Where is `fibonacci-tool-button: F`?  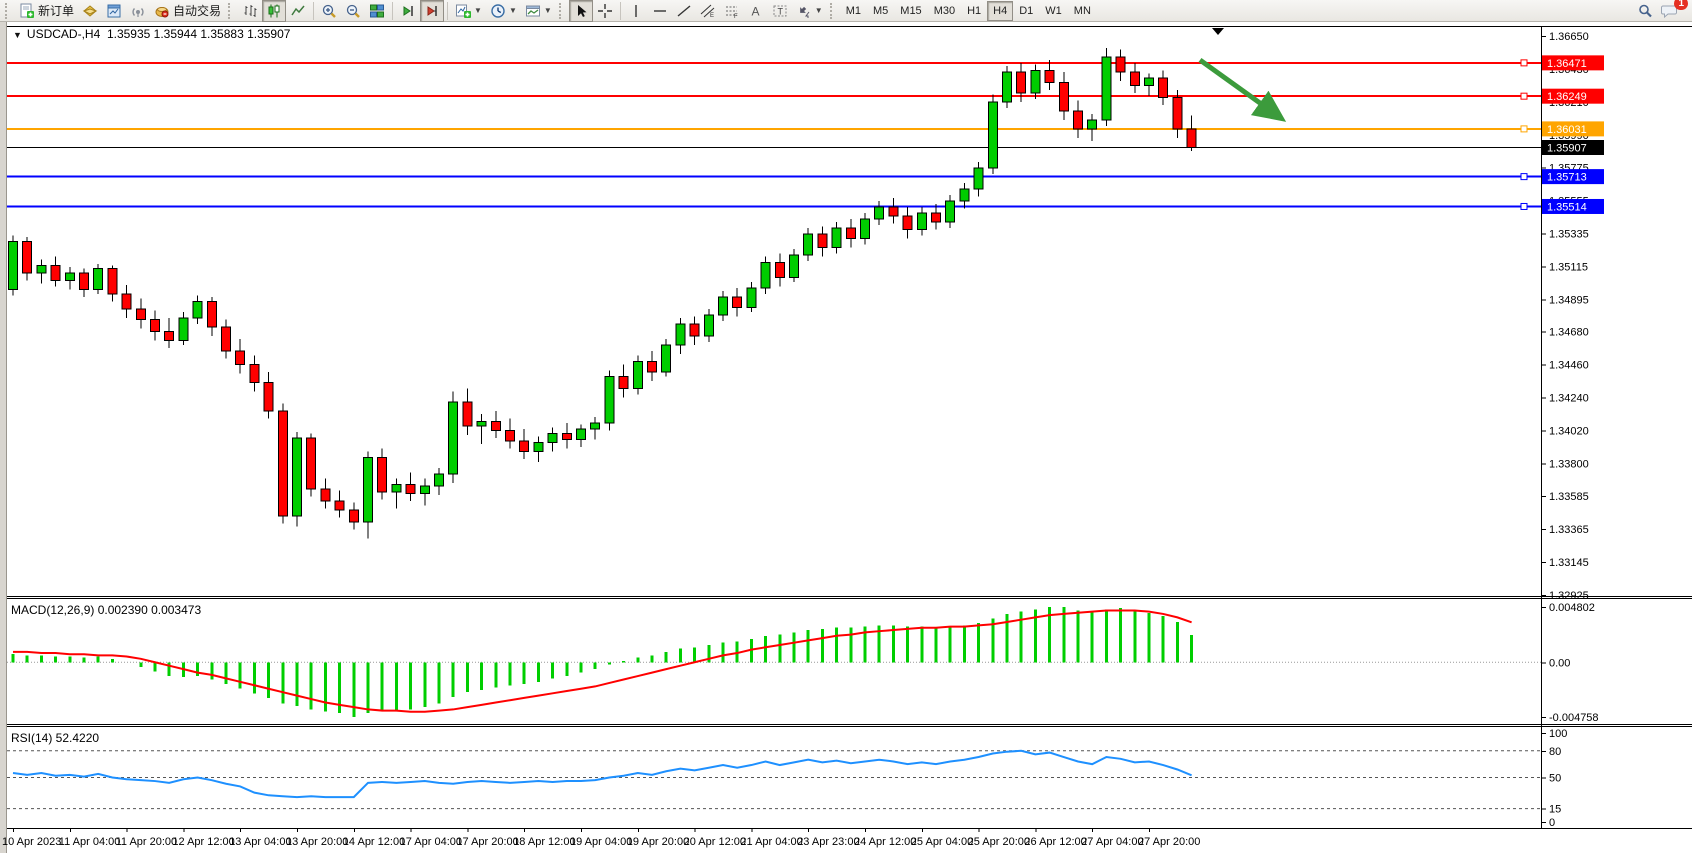 fibonacci-tool-button: F is located at coordinates (732, 11).